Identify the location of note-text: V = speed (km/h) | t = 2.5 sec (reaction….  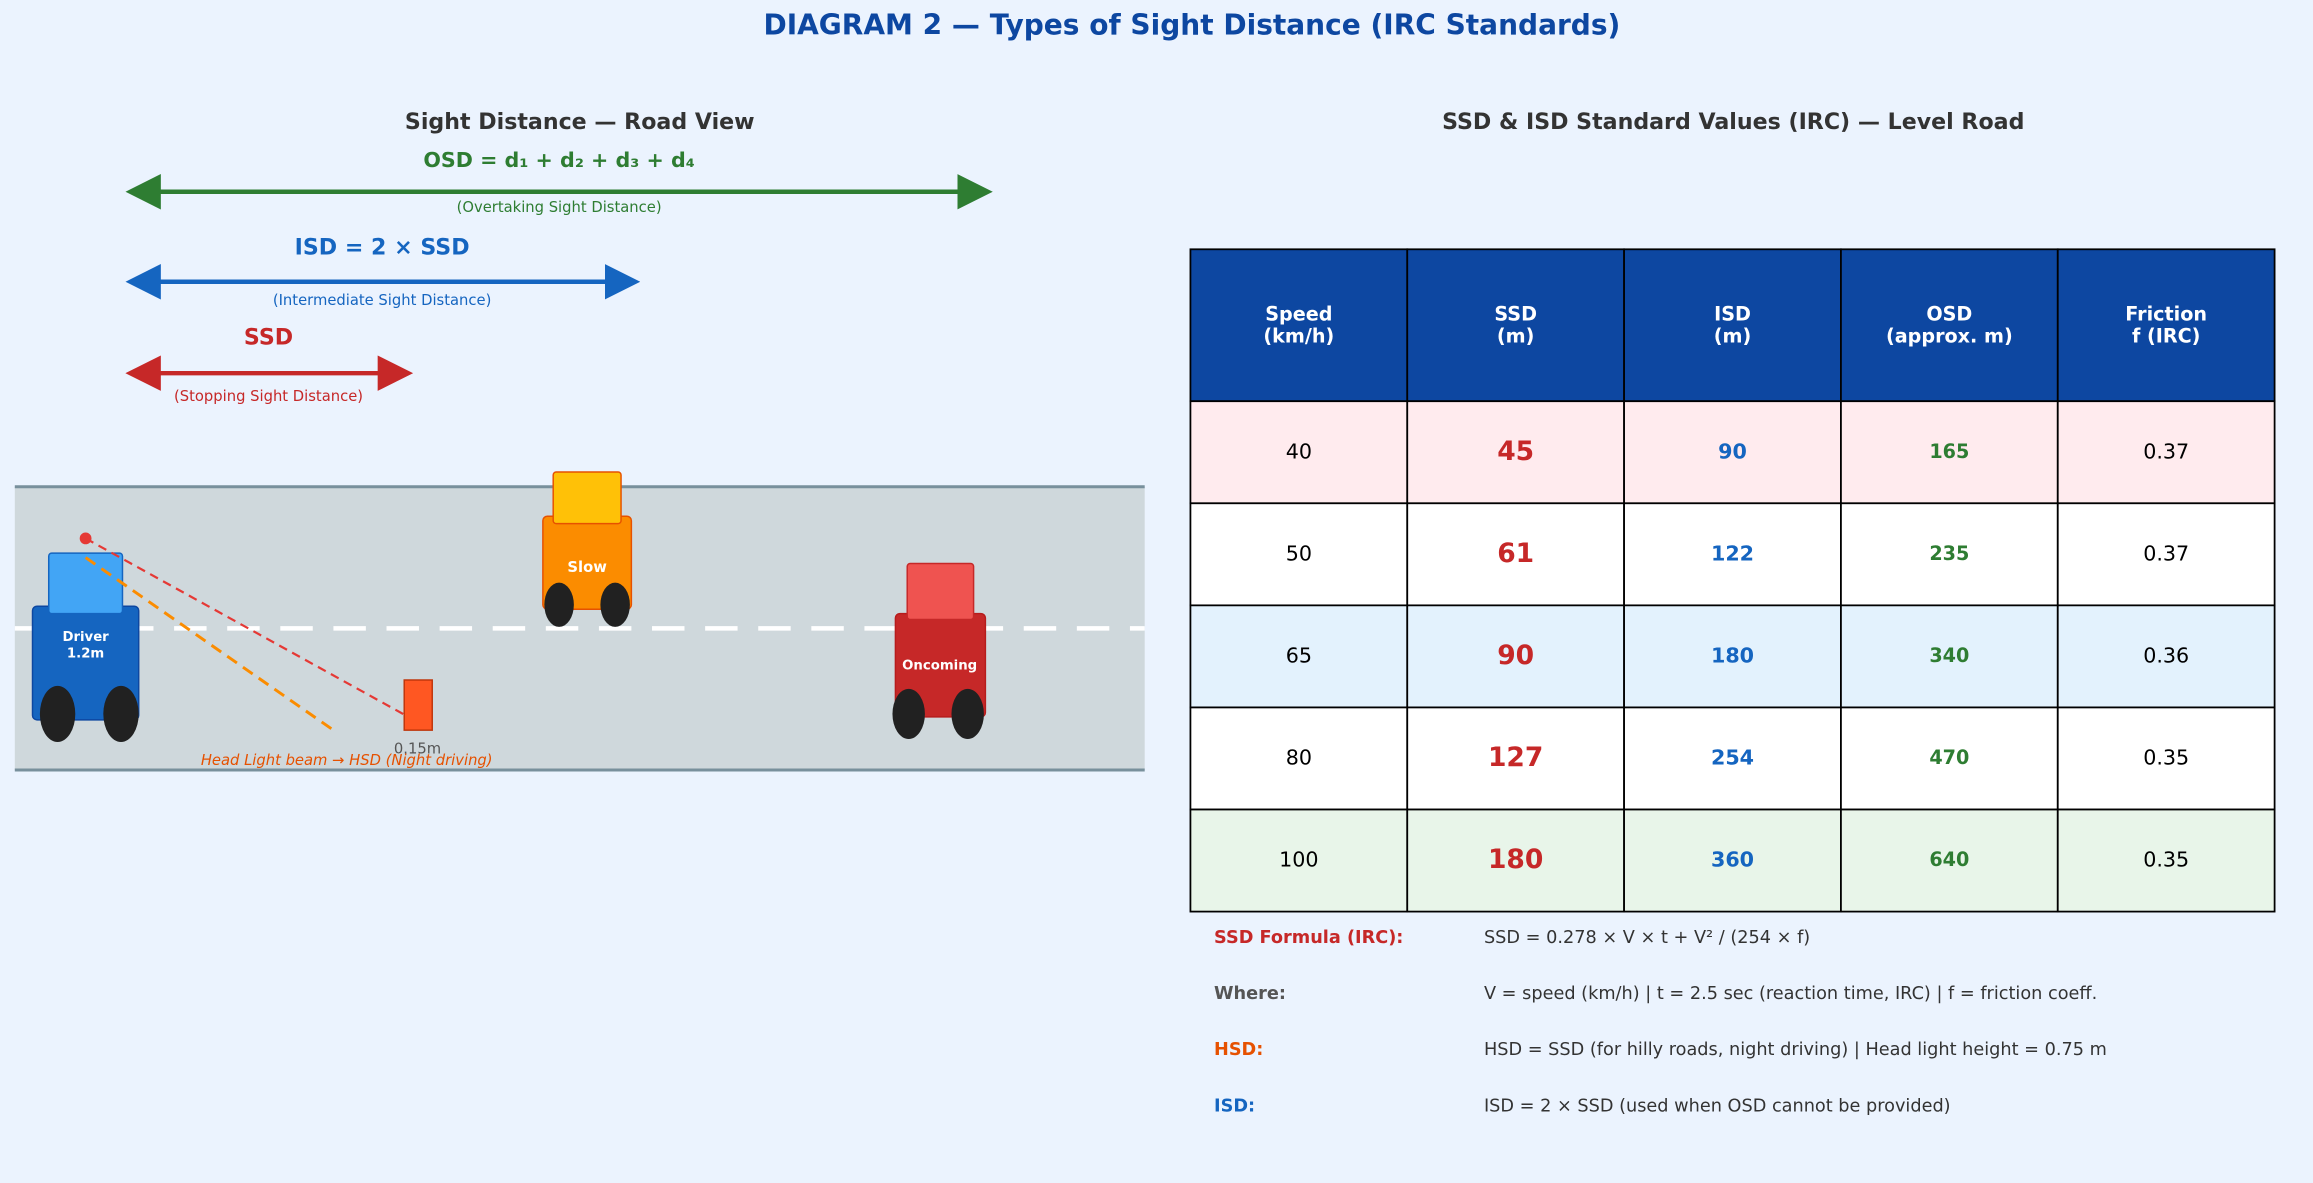
(1790, 994).